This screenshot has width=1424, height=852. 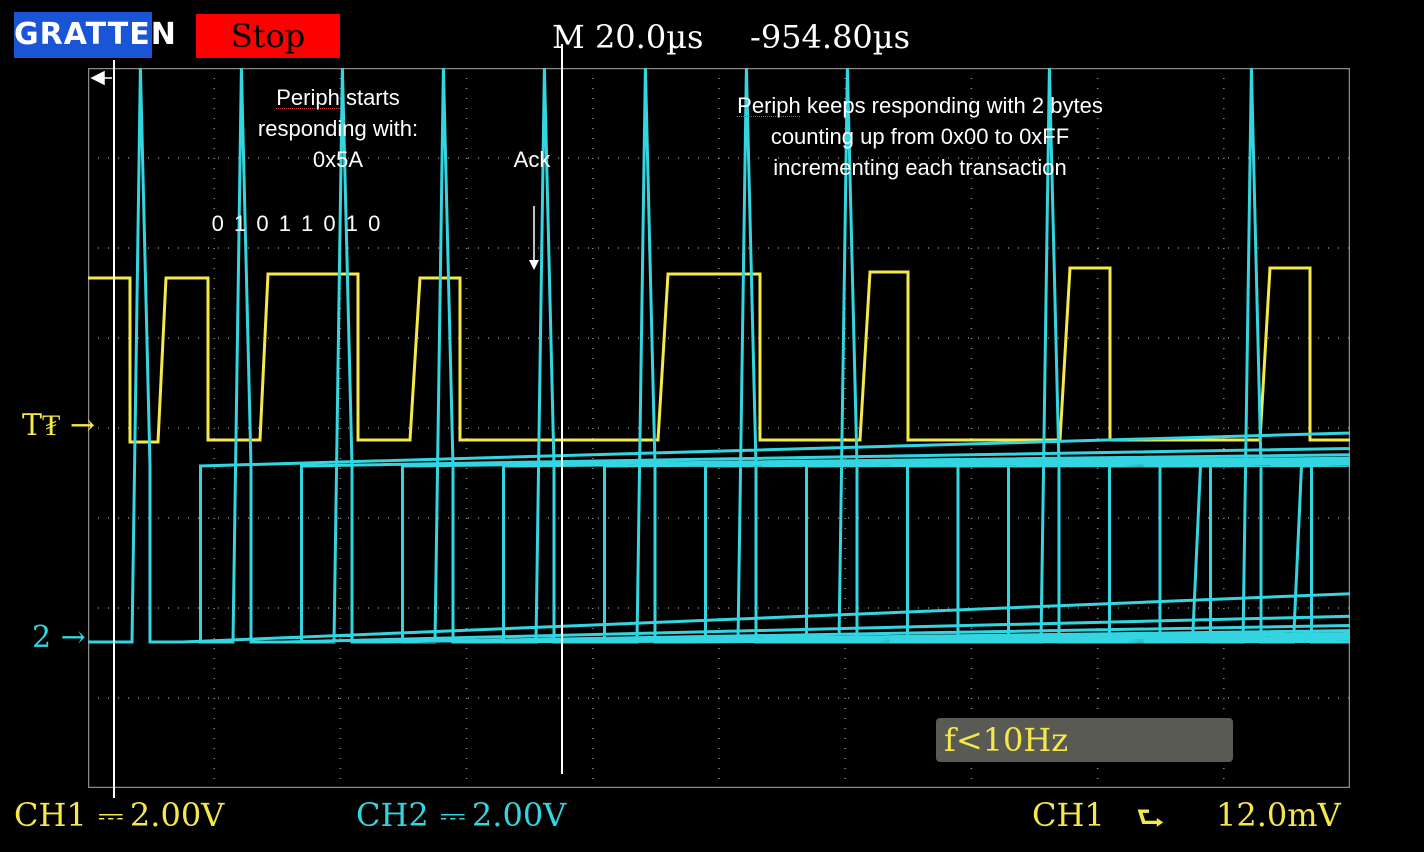 What do you see at coordinates (503, 815) in the screenshot?
I see `ch2-scale: ⎓ 2.00V` at bounding box center [503, 815].